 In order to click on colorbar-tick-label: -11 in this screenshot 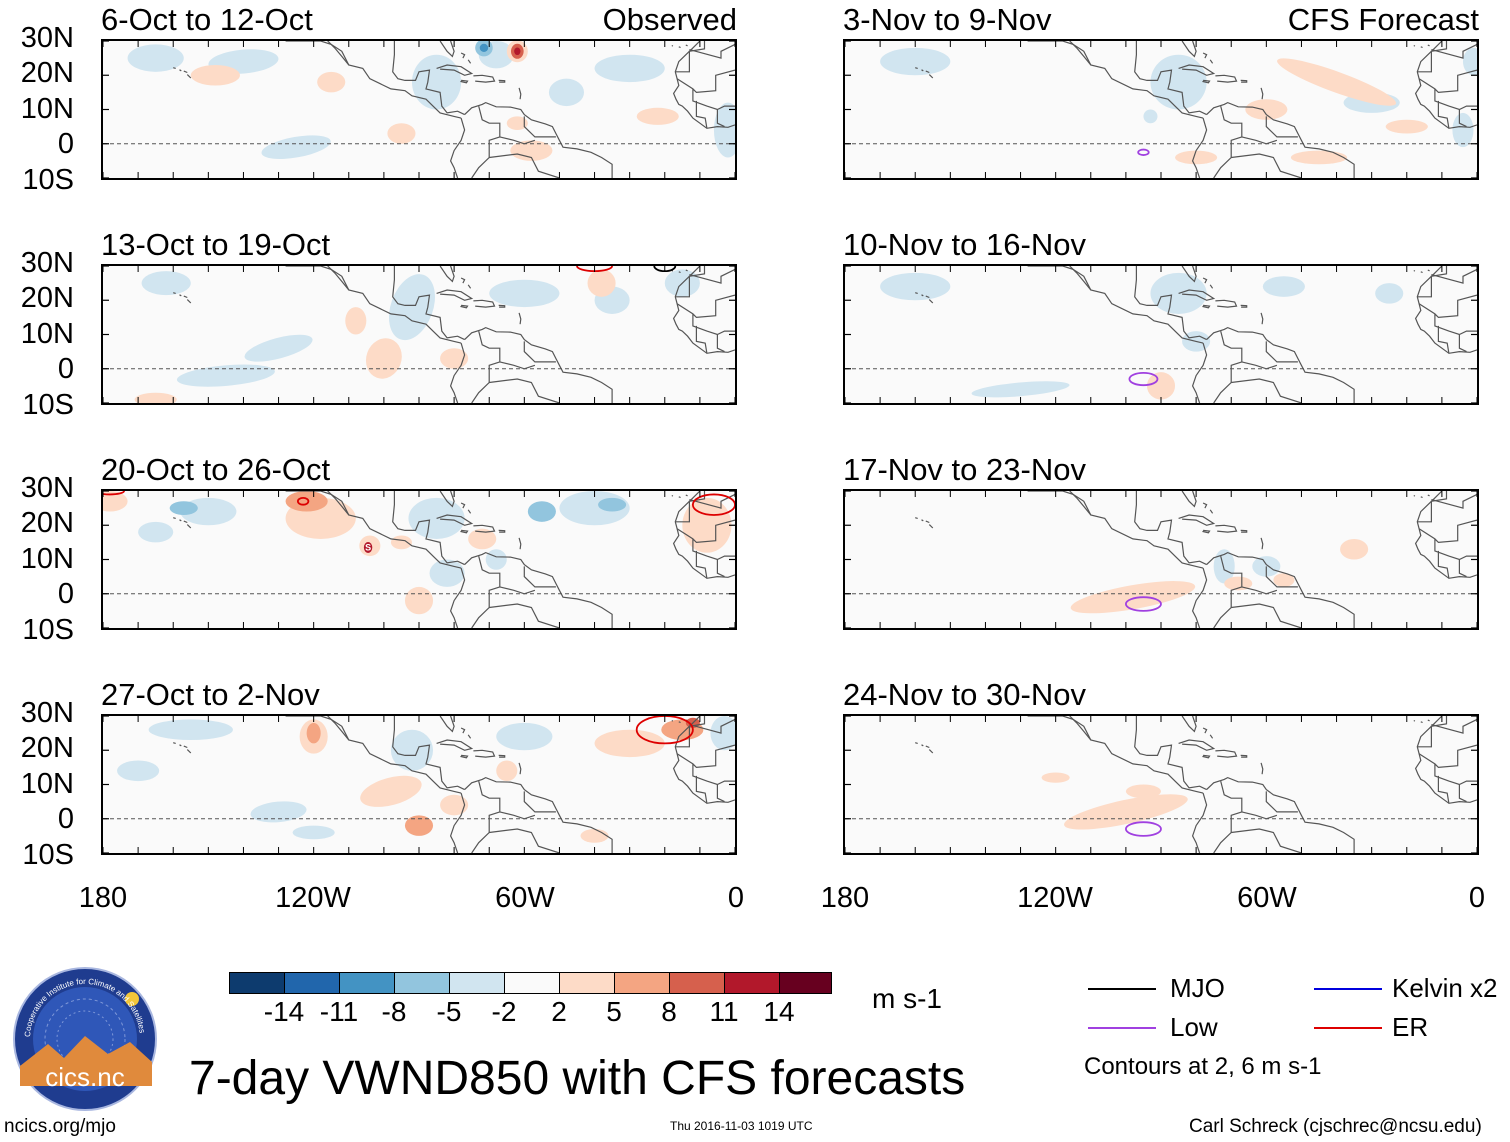, I will do `click(339, 1011)`.